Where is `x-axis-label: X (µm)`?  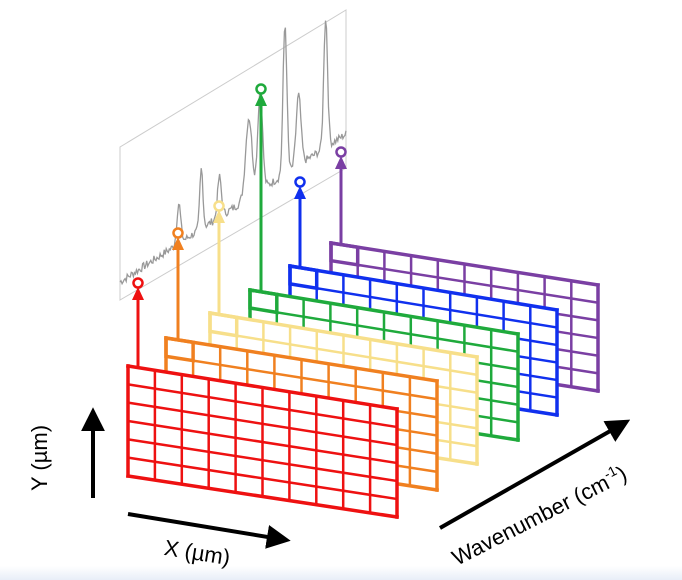 x-axis-label: X (µm) is located at coordinates (197, 552).